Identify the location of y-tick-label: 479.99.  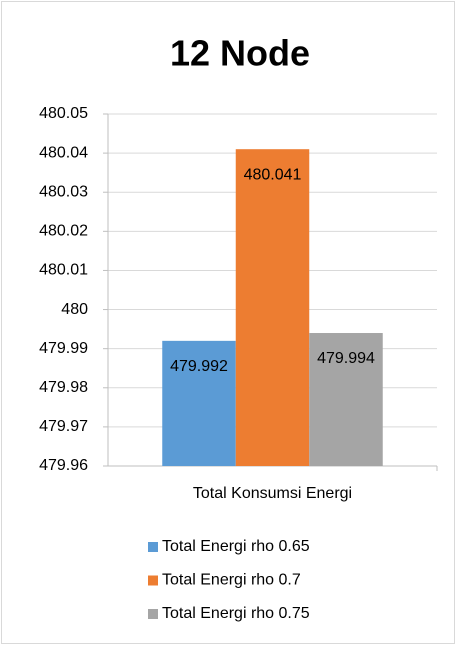
(63, 348).